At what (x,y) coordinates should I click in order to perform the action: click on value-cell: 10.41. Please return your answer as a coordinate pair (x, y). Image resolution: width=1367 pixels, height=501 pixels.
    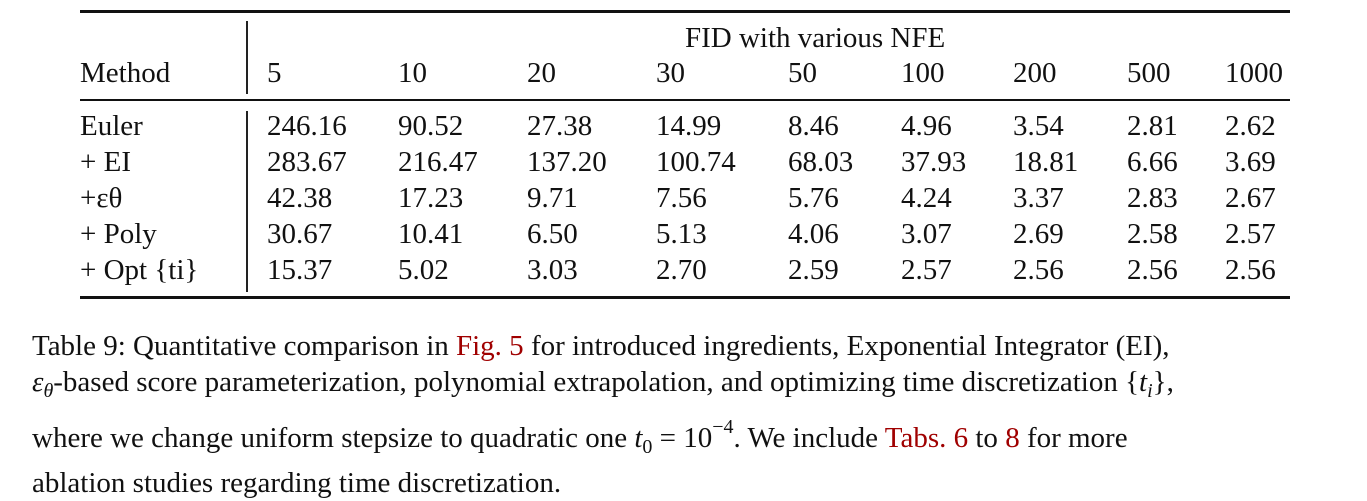
    Looking at the image, I should click on (431, 234).